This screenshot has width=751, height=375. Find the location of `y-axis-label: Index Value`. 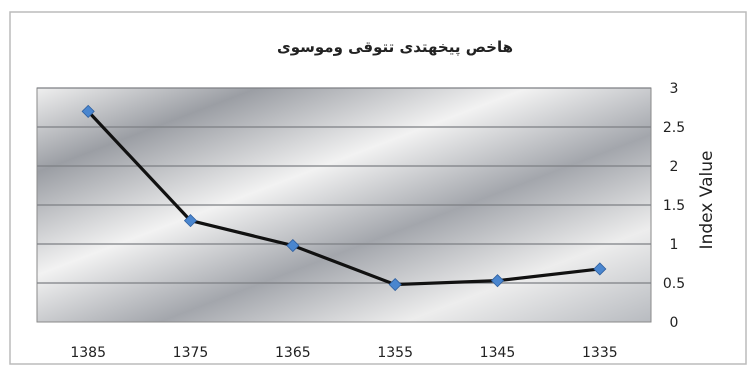

y-axis-label: Index Value is located at coordinates (707, 200).